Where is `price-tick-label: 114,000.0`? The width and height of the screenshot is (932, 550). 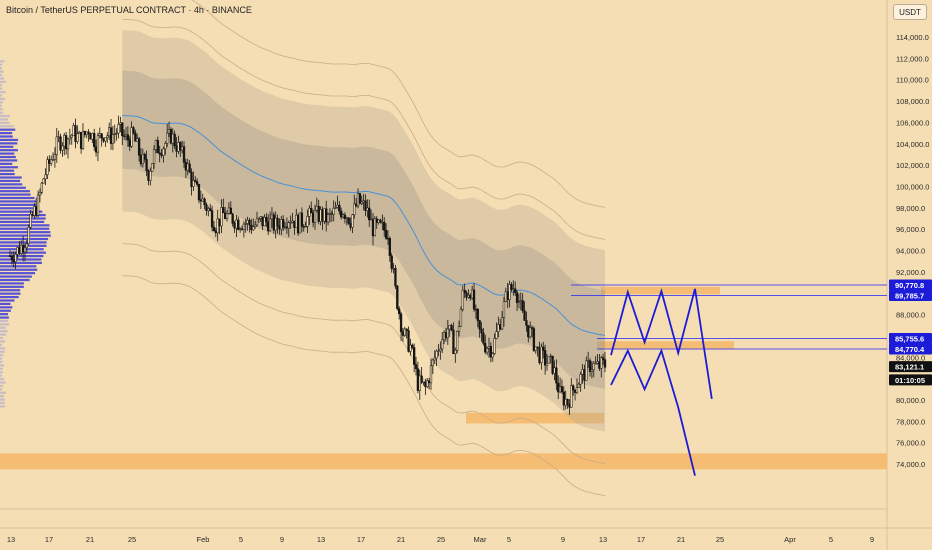 price-tick-label: 114,000.0 is located at coordinates (912, 37).